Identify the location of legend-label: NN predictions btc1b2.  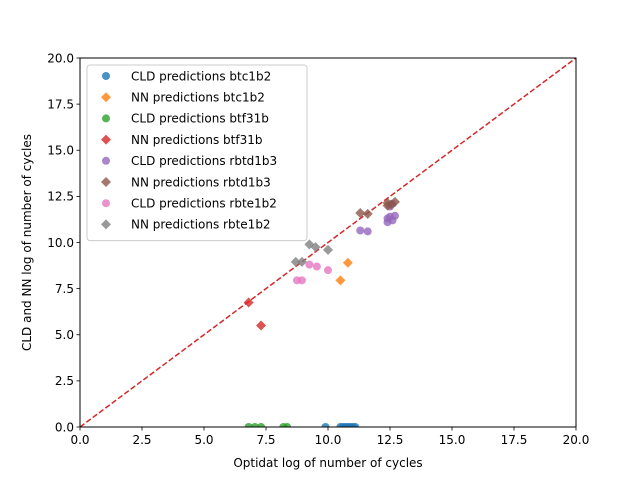
(198, 98).